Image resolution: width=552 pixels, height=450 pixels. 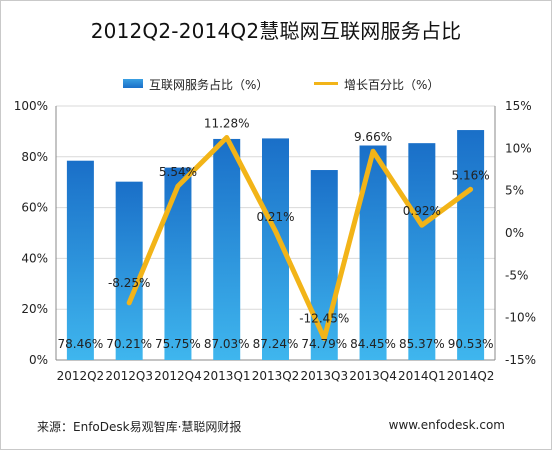 What do you see at coordinates (276, 344) in the screenshot?
I see `bar-value-label: 87.24%` at bounding box center [276, 344].